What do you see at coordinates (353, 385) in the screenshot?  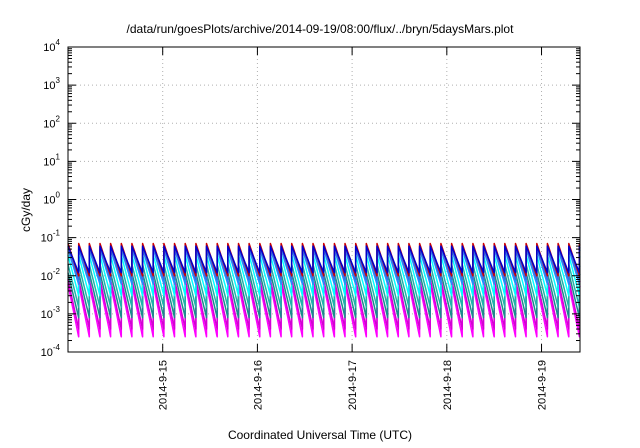 I see `x-tick-label: 2014-9-17` at bounding box center [353, 385].